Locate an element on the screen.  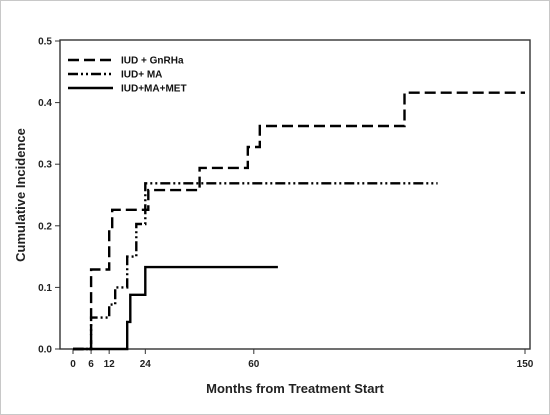
x-tick-label-3: 24 is located at coordinates (146, 364).